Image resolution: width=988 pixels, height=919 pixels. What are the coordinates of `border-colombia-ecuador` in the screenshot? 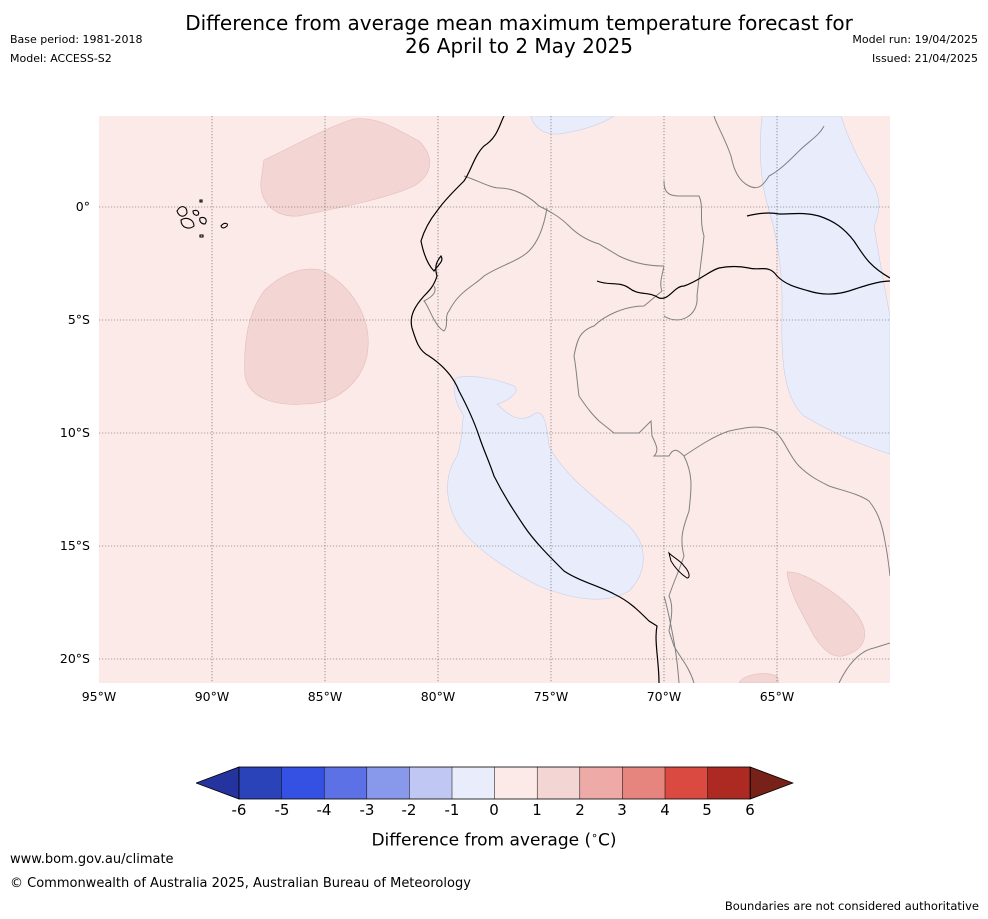 It's located at (564, 221).